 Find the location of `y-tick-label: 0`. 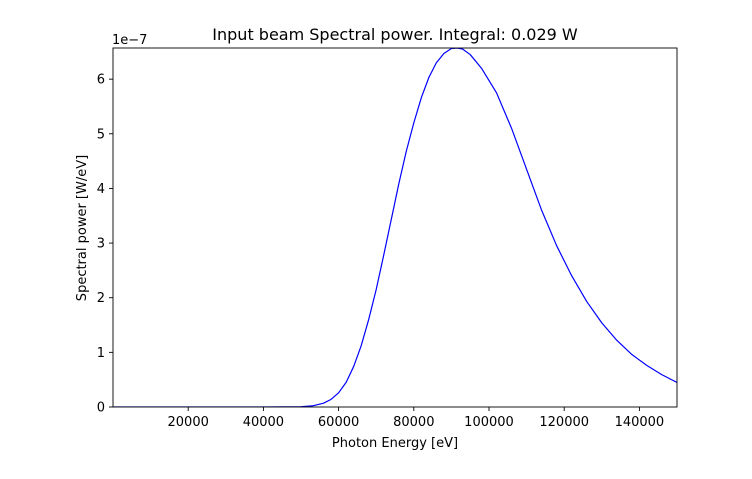

y-tick-label: 0 is located at coordinates (101, 408).